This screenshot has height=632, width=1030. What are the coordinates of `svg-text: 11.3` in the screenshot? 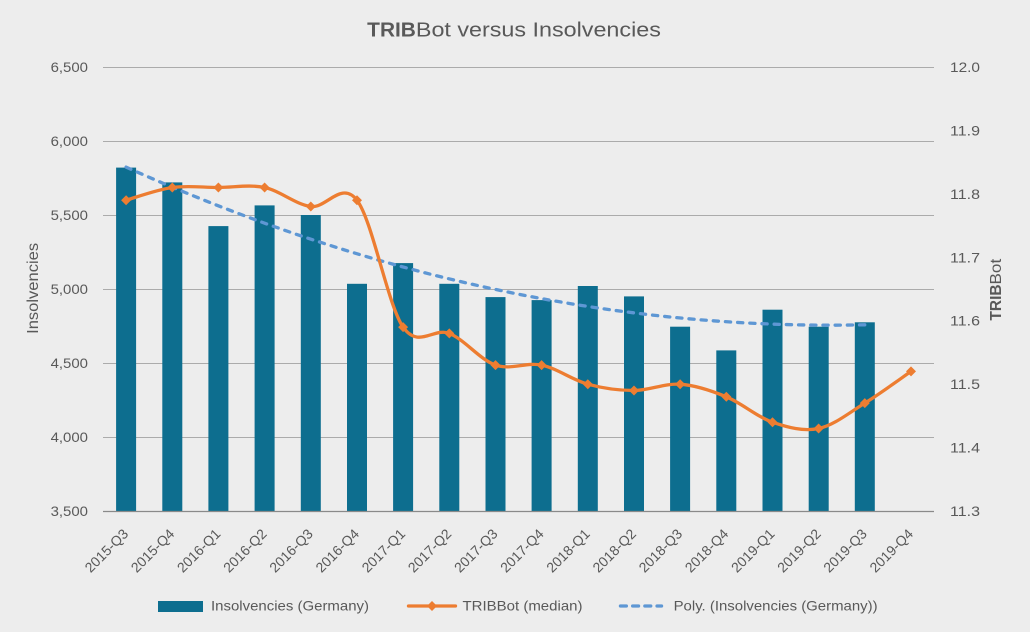 It's located at (965, 511).